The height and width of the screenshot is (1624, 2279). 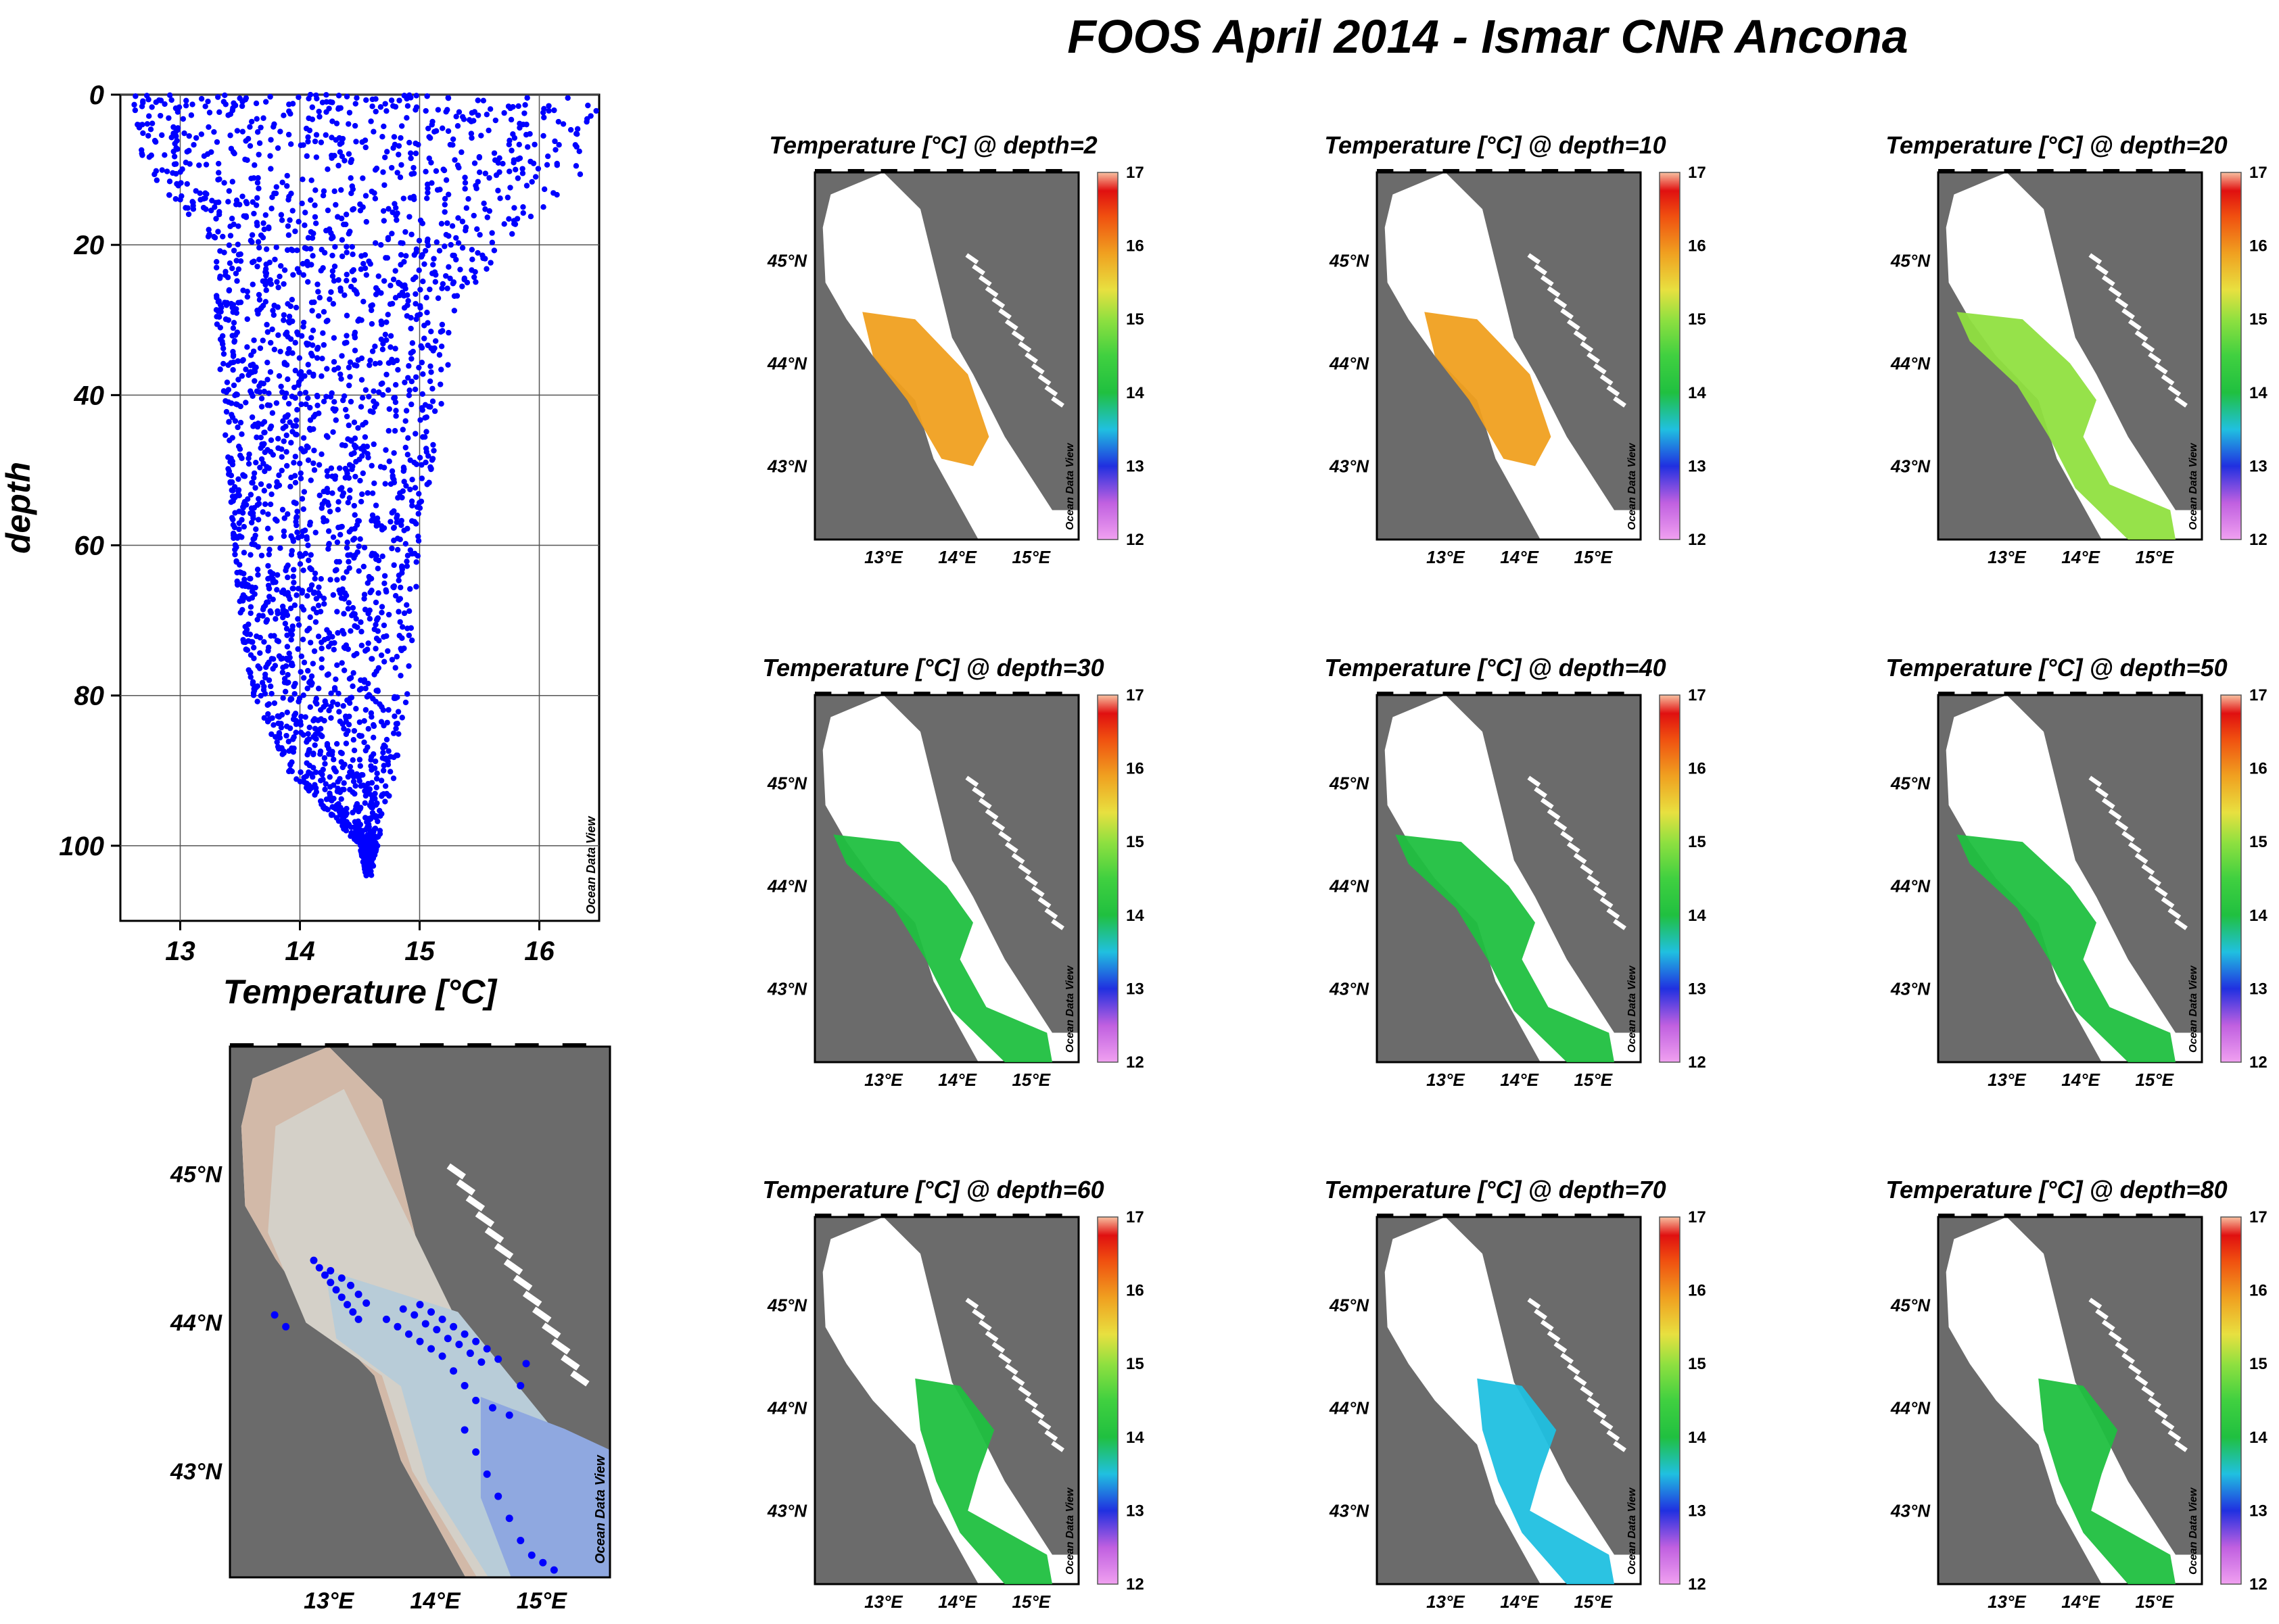 I want to click on map-colorbar-tick: 15, so click(x=2258, y=1364).